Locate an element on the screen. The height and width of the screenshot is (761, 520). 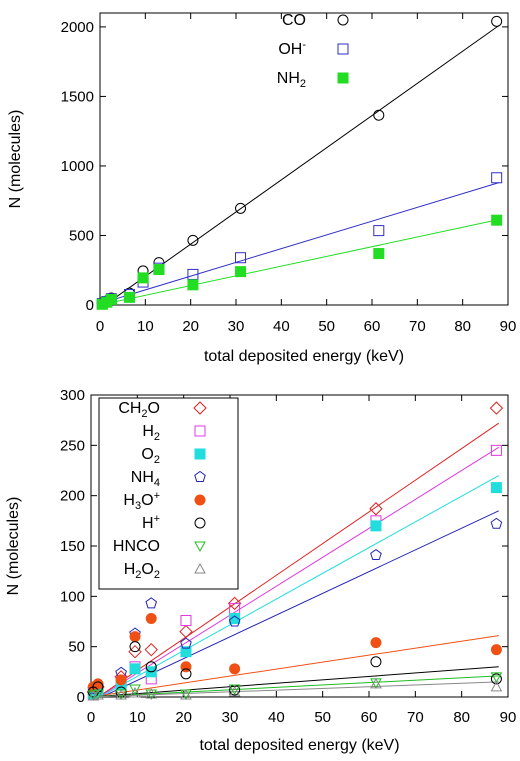
legend-label-nh2: NH2 is located at coordinates (291, 80).